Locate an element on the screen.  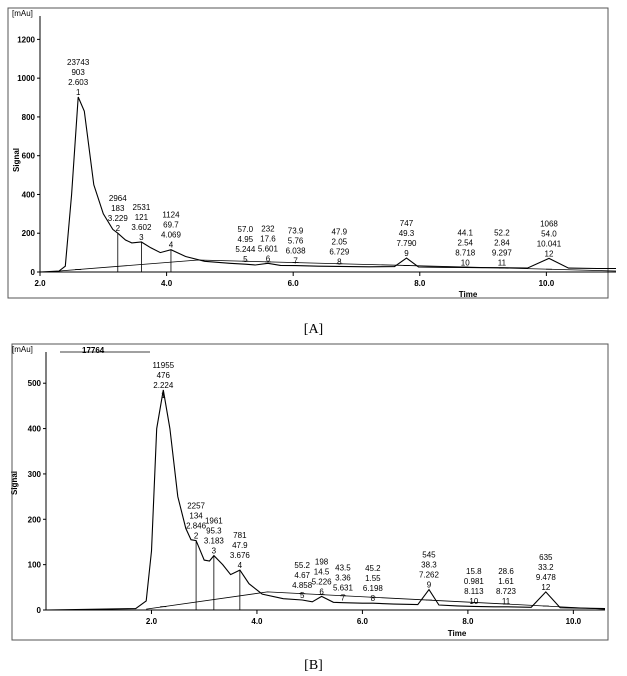
peak-label: 134 is located at coordinates (196, 516).